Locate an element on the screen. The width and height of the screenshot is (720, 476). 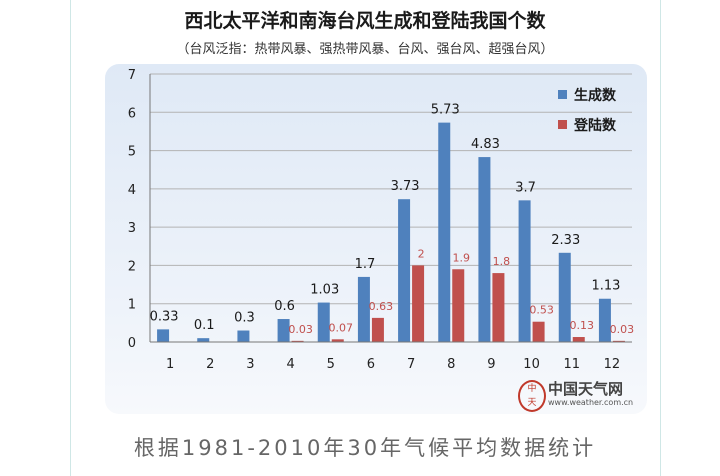
data-label: 0.1 is located at coordinates (204, 325).